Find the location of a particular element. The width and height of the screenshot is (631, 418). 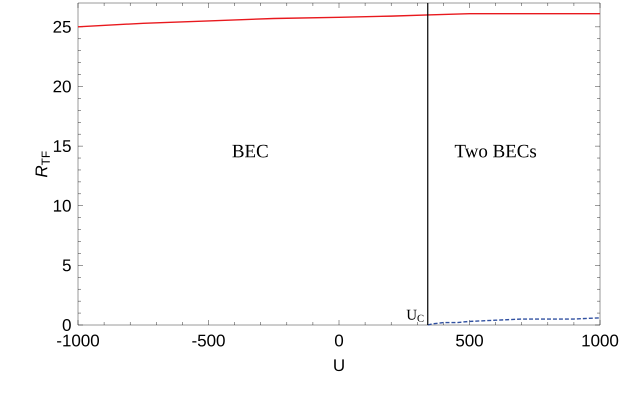

annotation: Two BECs is located at coordinates (495, 151).